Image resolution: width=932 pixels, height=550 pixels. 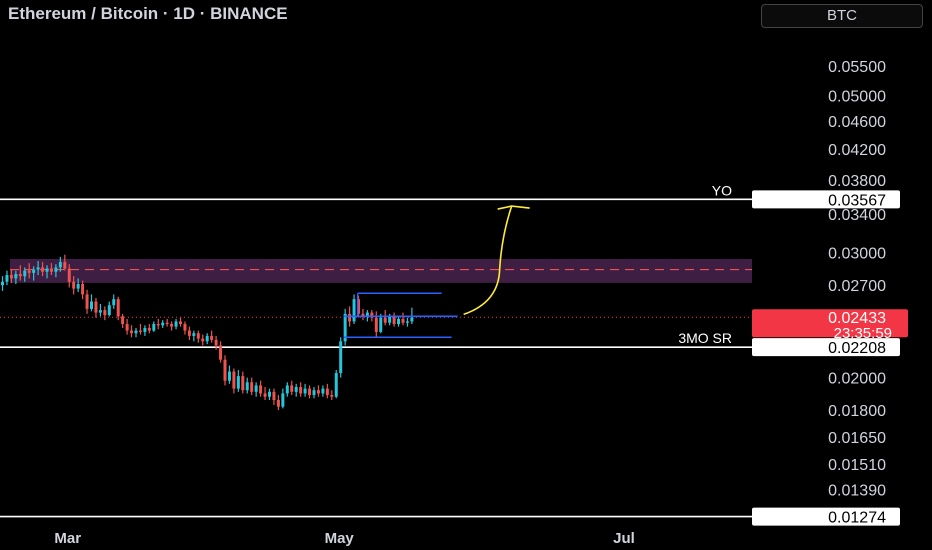 I want to click on x-tick-label: May, so click(x=340, y=538).